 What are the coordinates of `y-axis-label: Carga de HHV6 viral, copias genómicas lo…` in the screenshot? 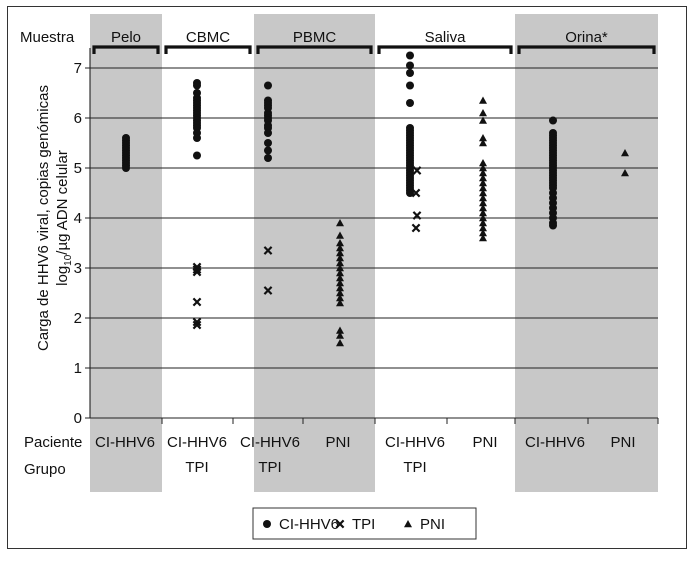 It's located at (54, 218).